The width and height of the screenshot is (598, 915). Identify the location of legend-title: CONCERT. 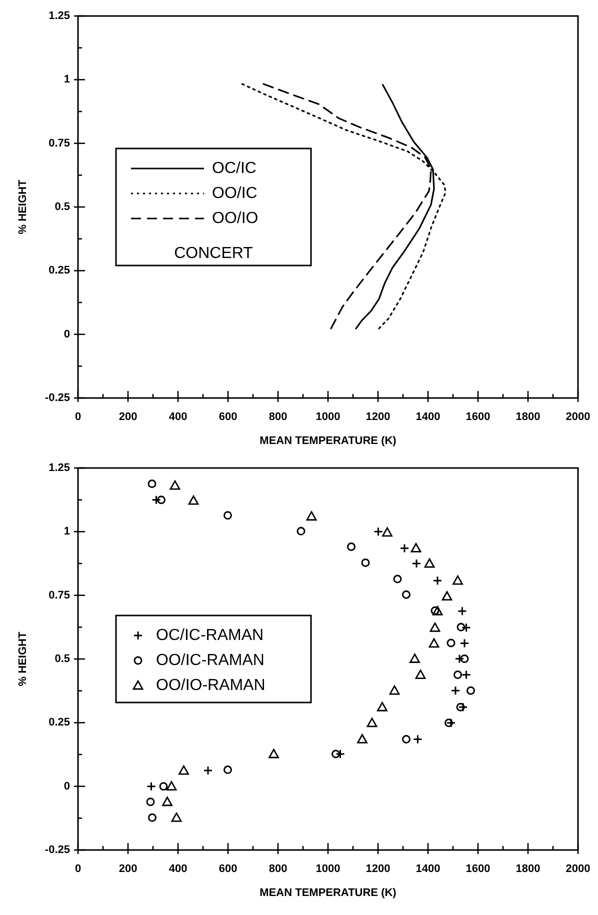
(214, 253).